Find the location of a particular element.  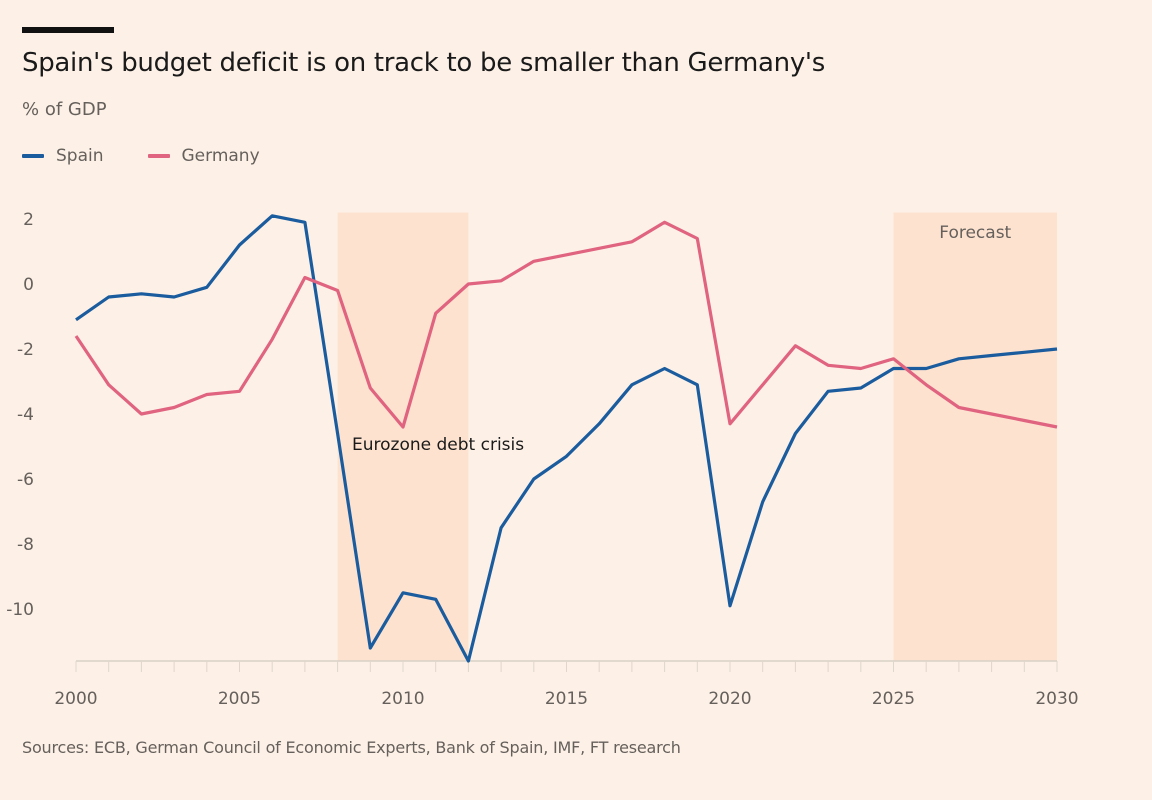

chart-subtitle: % of GDP is located at coordinates (64, 109).